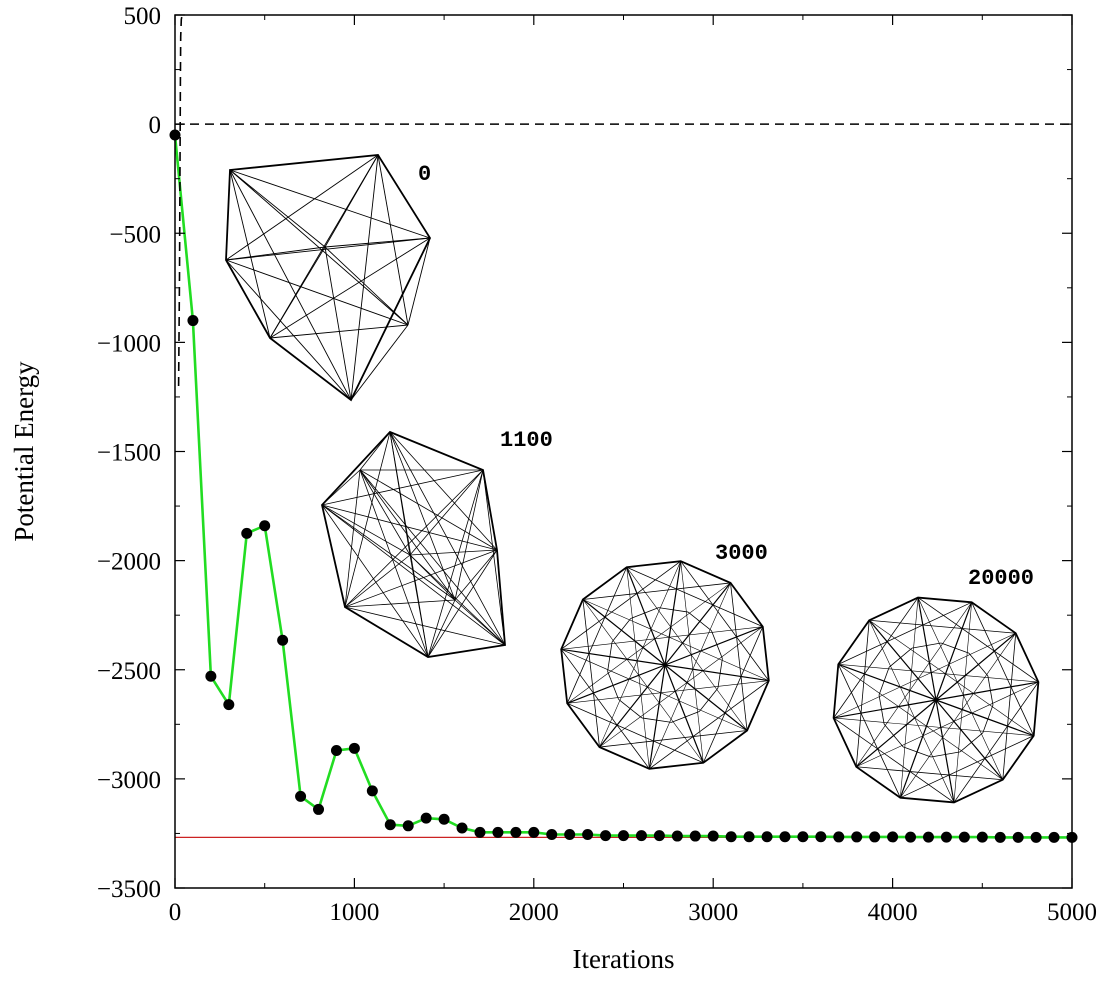  I want to click on x-tick-label: 3000, so click(713, 912).